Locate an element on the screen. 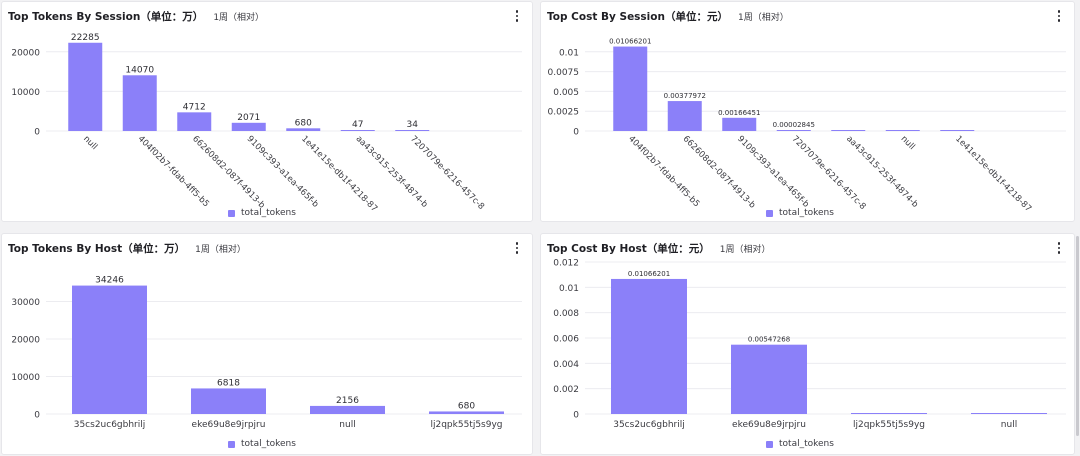  data-label: 680 is located at coordinates (303, 123).